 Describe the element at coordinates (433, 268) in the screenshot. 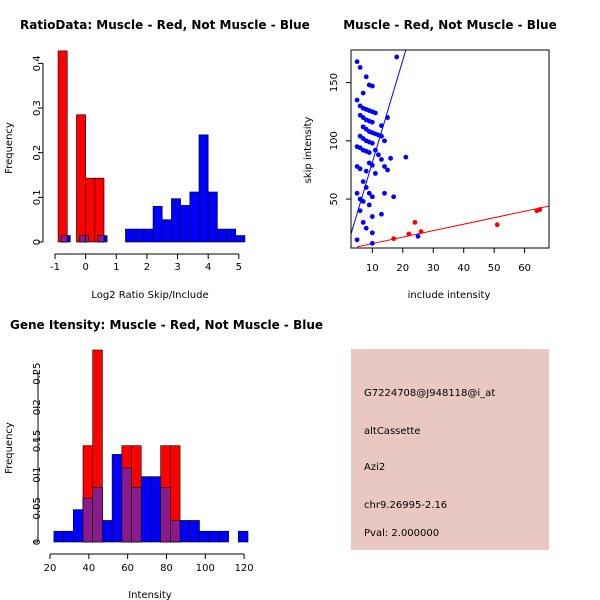

I see `scatter-x-tick-label: 30` at that location.